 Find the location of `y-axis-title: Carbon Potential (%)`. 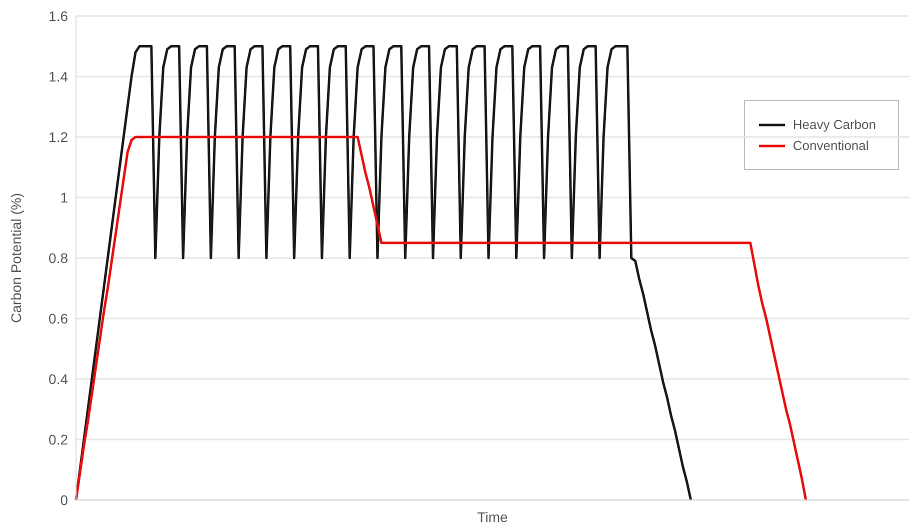

y-axis-title: Carbon Potential (%) is located at coordinates (16, 258).